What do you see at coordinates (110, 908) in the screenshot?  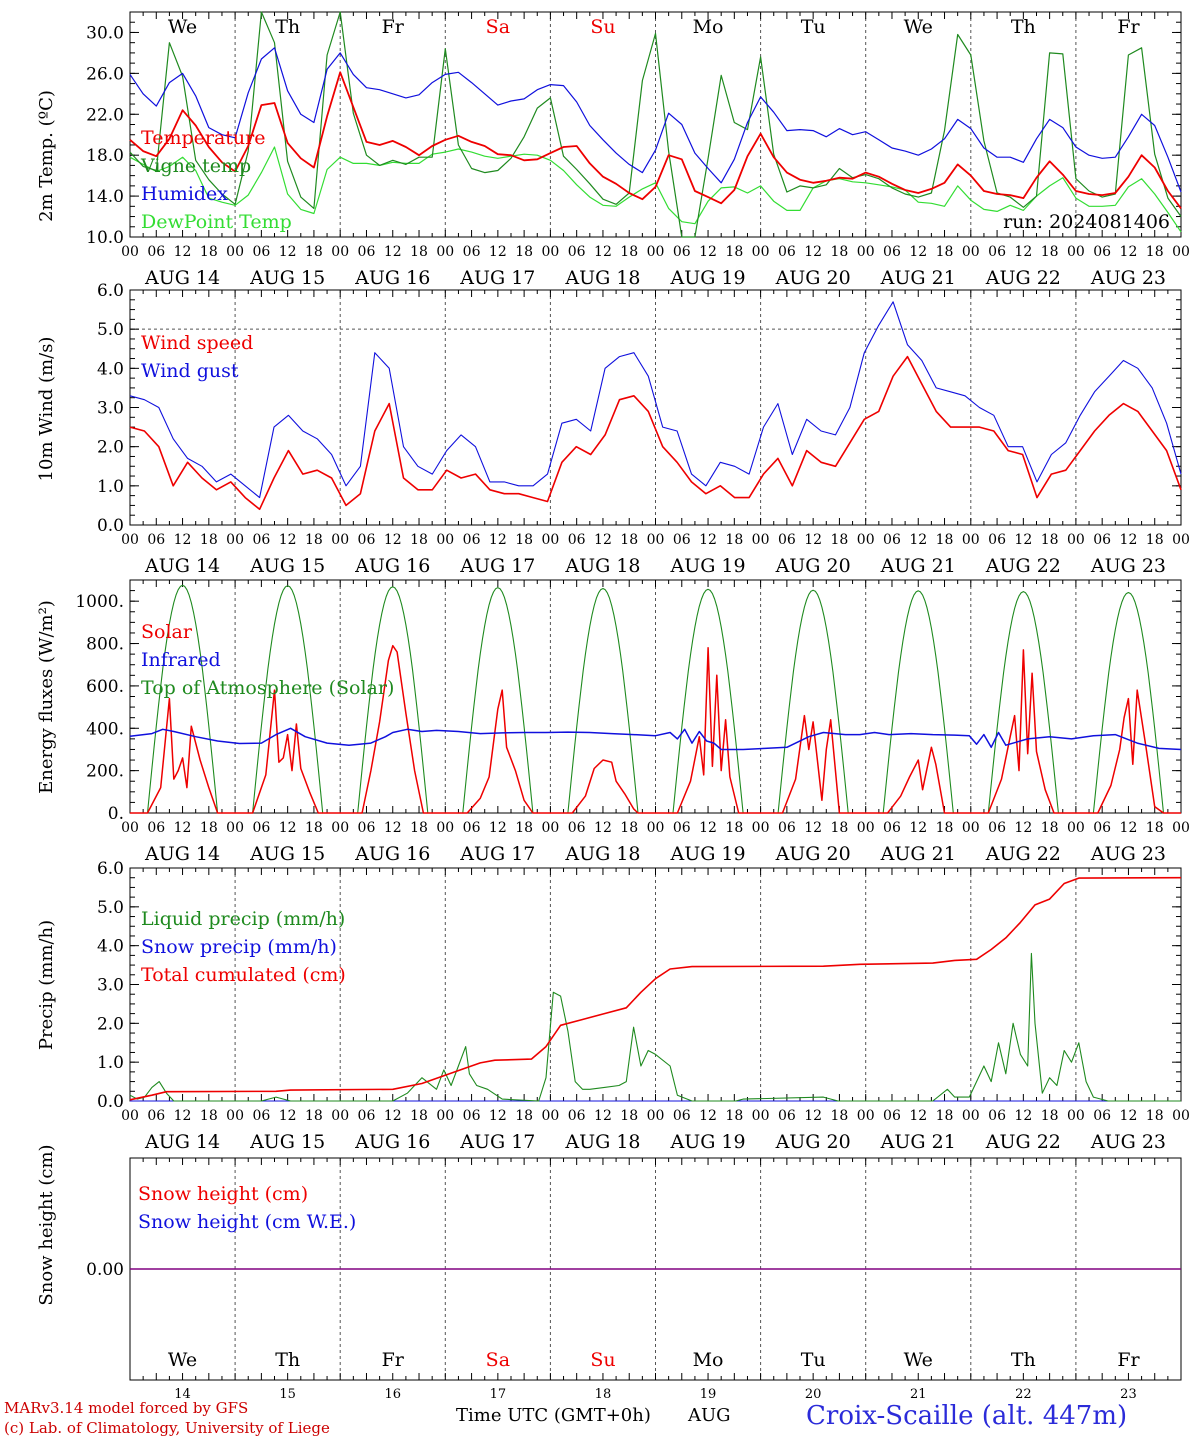 I see `y-tick-label: 5.0` at bounding box center [110, 908].